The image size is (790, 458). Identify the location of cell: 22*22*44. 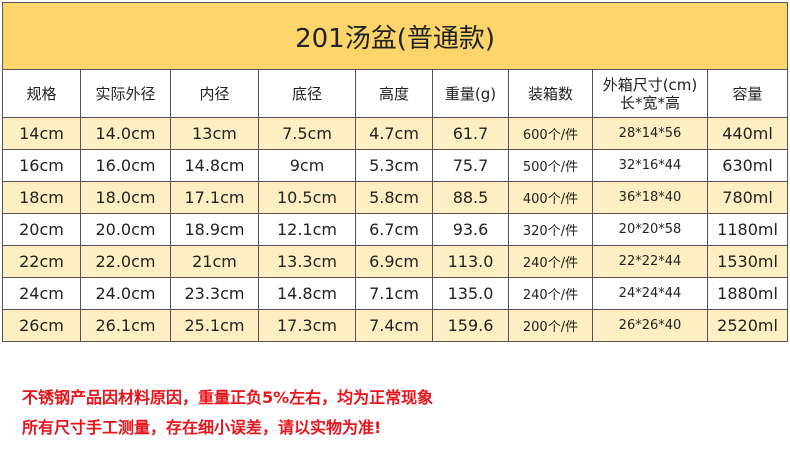
(650, 261).